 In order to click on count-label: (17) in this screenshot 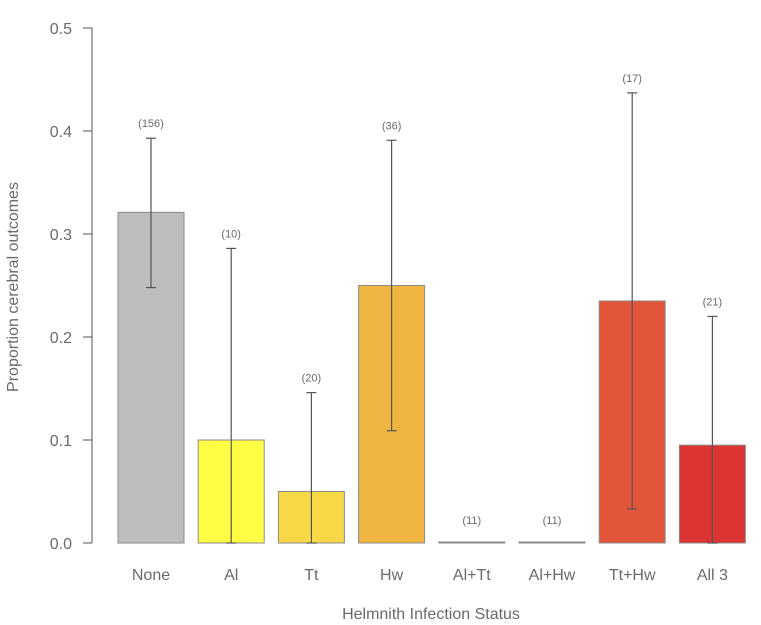, I will do `click(632, 79)`.